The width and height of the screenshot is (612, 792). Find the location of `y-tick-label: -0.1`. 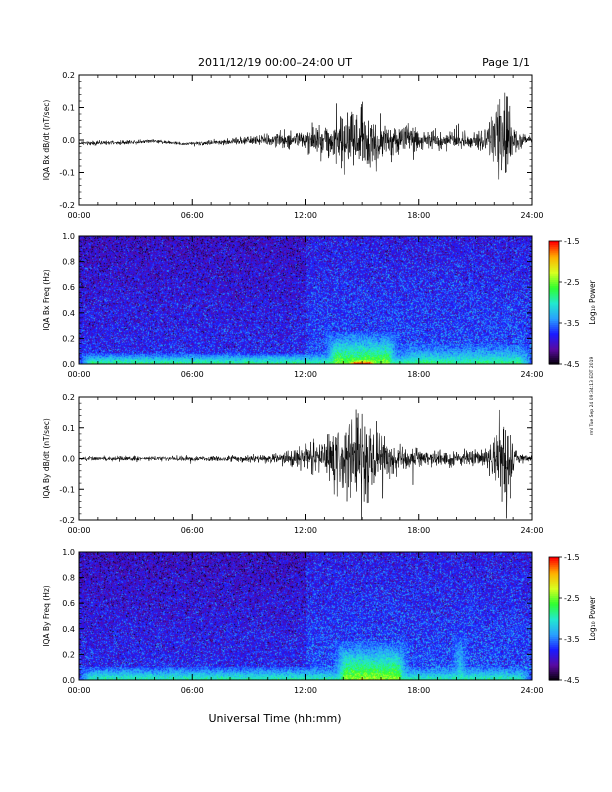

y-tick-label: -0.1 is located at coordinates (67, 489).